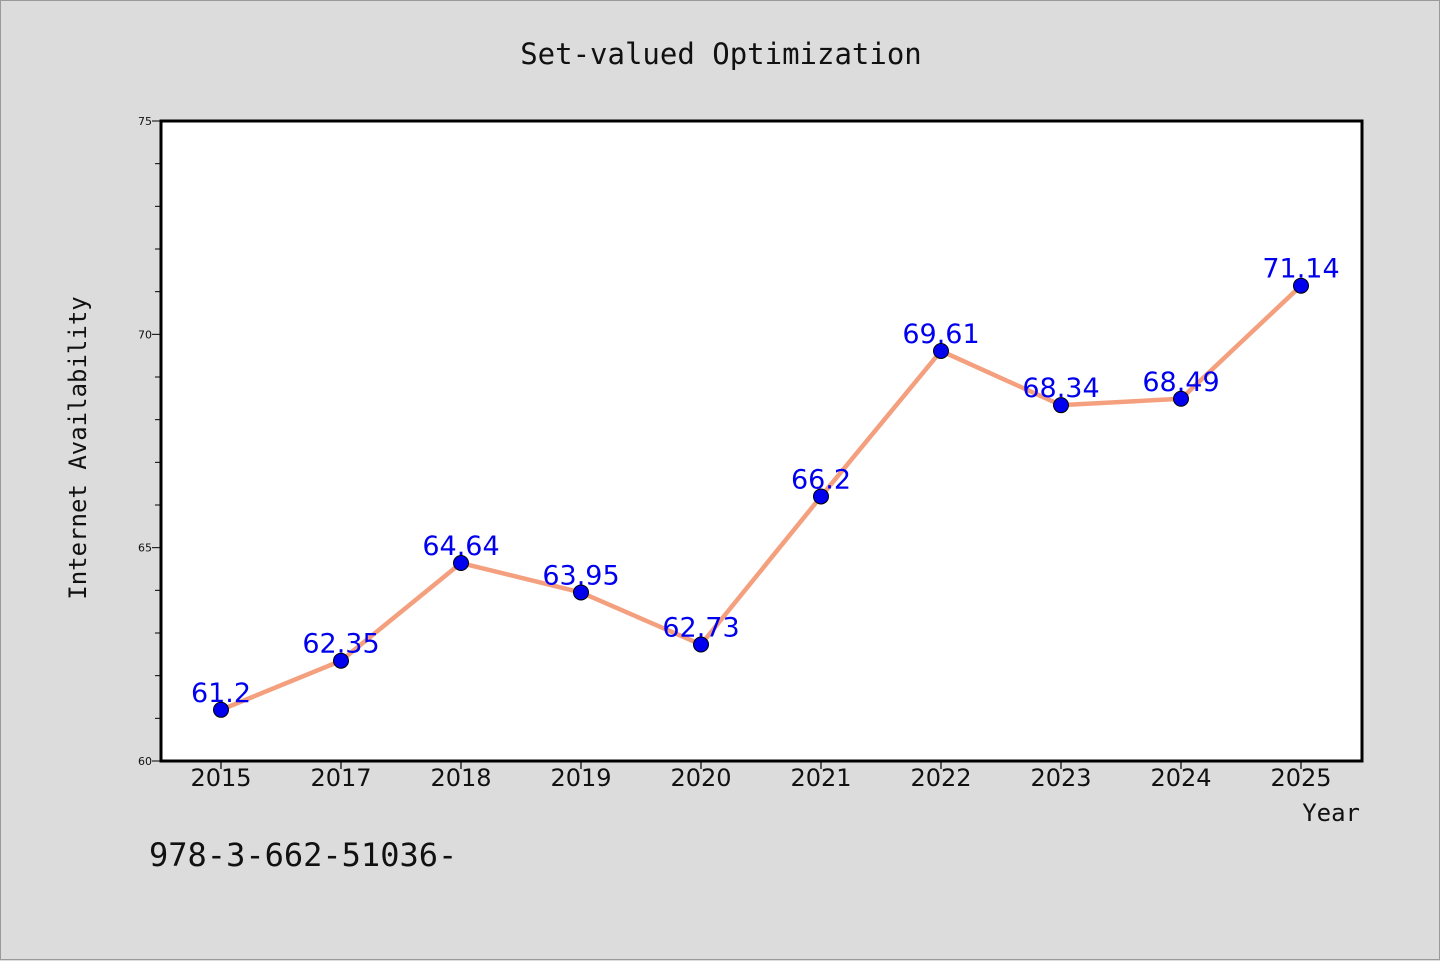  Describe the element at coordinates (460, 778) in the screenshot. I see `x-tick-label: 2018` at that location.